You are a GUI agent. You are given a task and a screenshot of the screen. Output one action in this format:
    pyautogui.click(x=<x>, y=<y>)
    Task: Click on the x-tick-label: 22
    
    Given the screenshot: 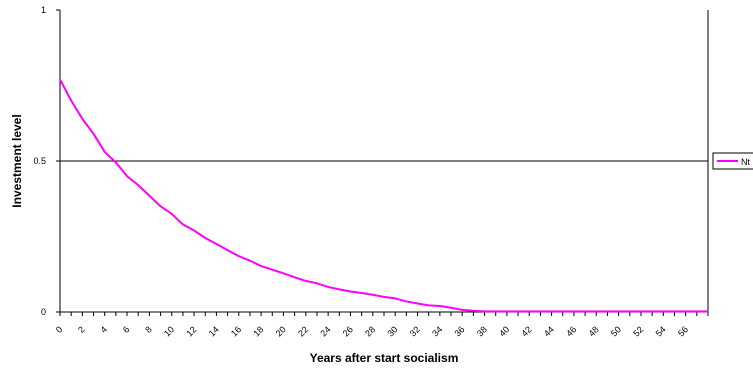 What is the action you would take?
    pyautogui.click(x=303, y=331)
    